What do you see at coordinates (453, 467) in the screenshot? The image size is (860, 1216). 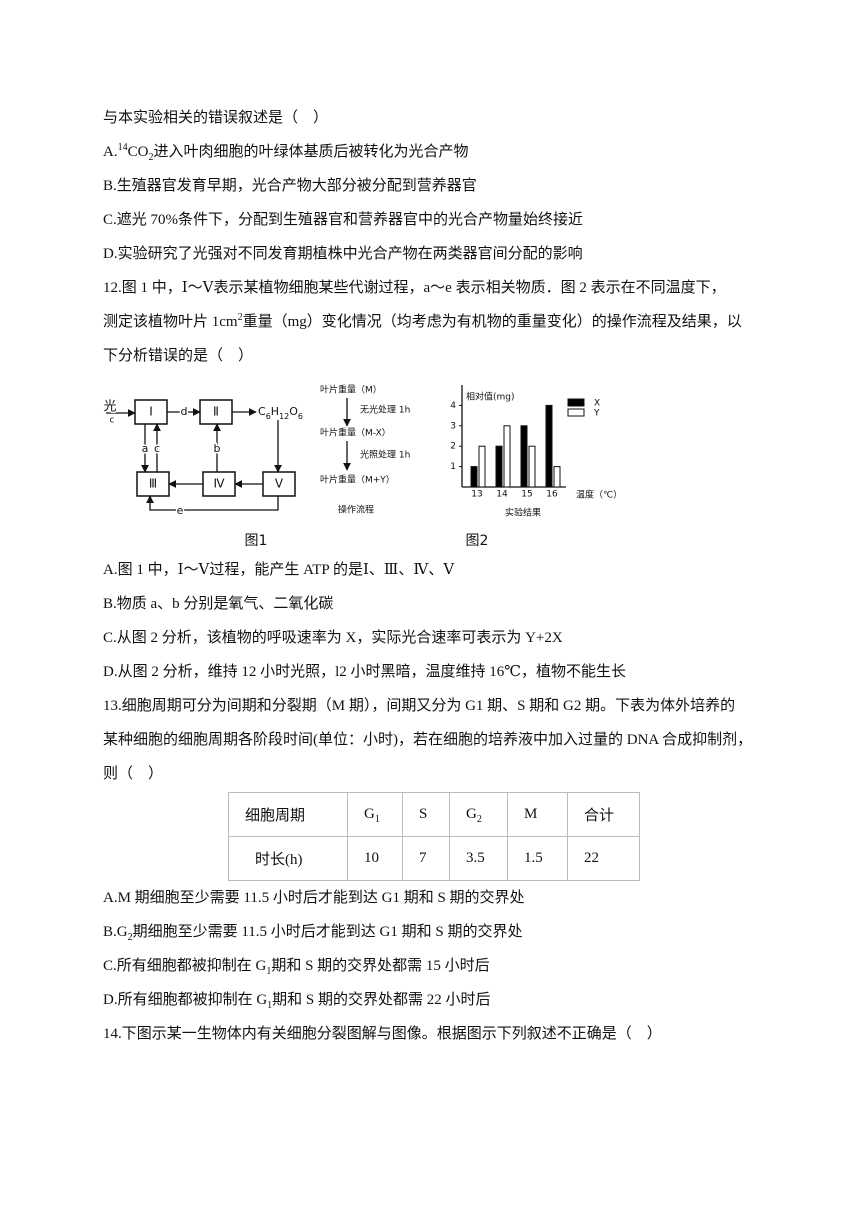 I see `y-tick-label: 1` at bounding box center [453, 467].